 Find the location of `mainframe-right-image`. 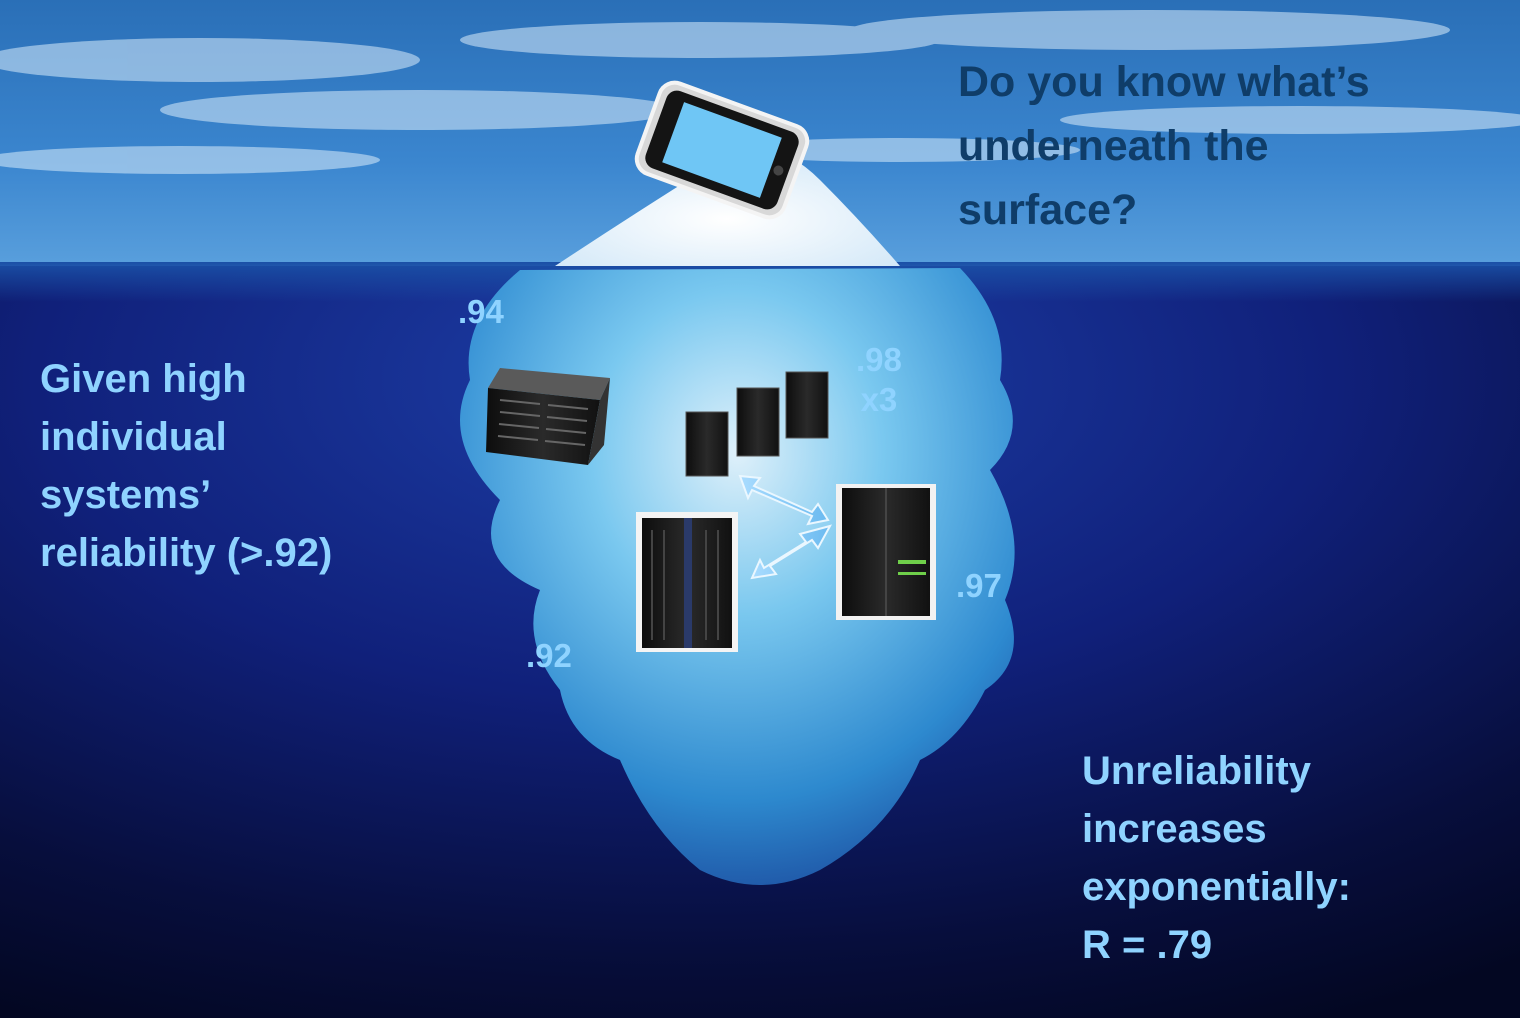

mainframe-right-image is located at coordinates (886, 552).